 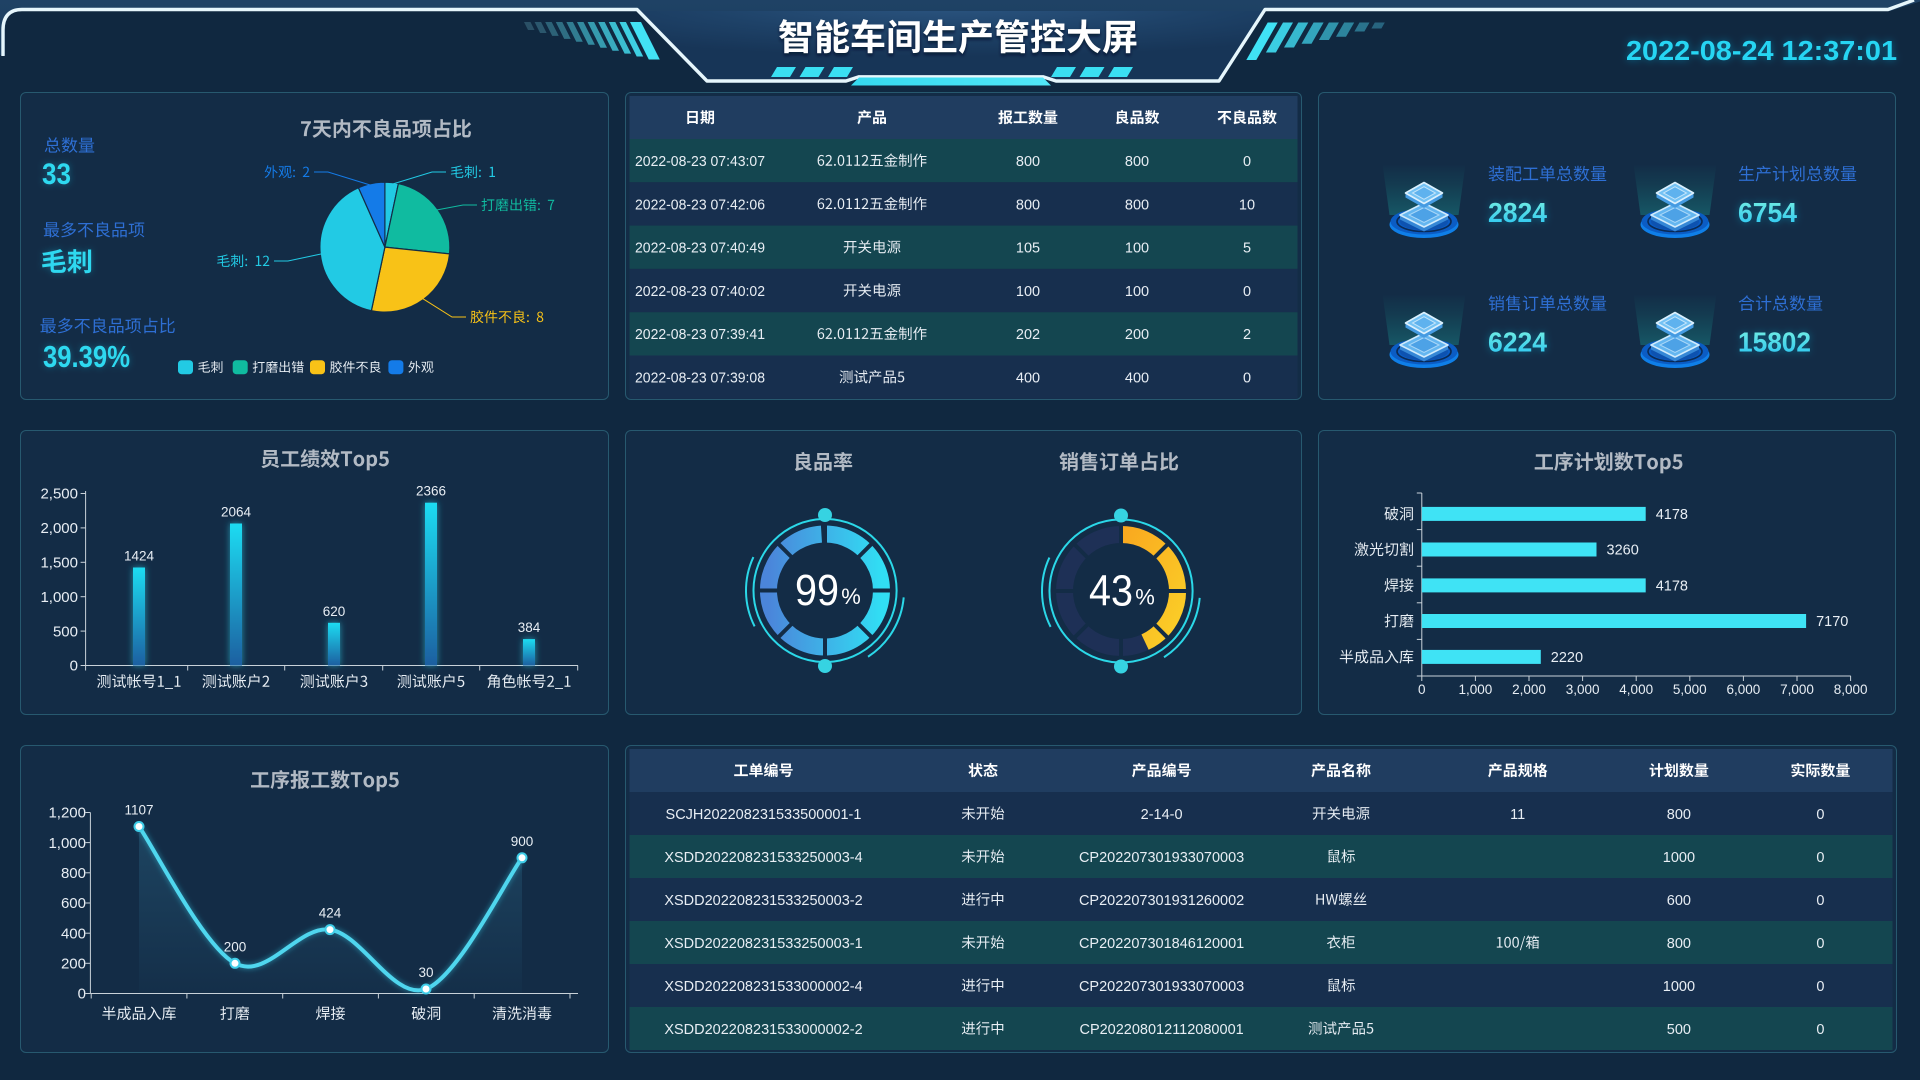 I want to click on svg-text: 1,200, so click(x=67, y=813).